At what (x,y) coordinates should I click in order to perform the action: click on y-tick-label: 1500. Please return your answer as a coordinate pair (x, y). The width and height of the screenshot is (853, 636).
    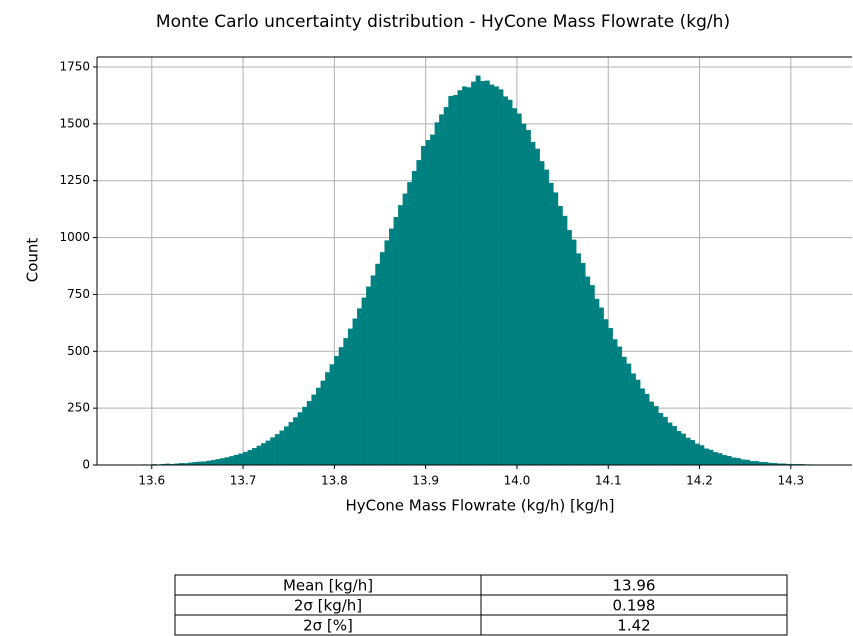
    Looking at the image, I should click on (74, 123).